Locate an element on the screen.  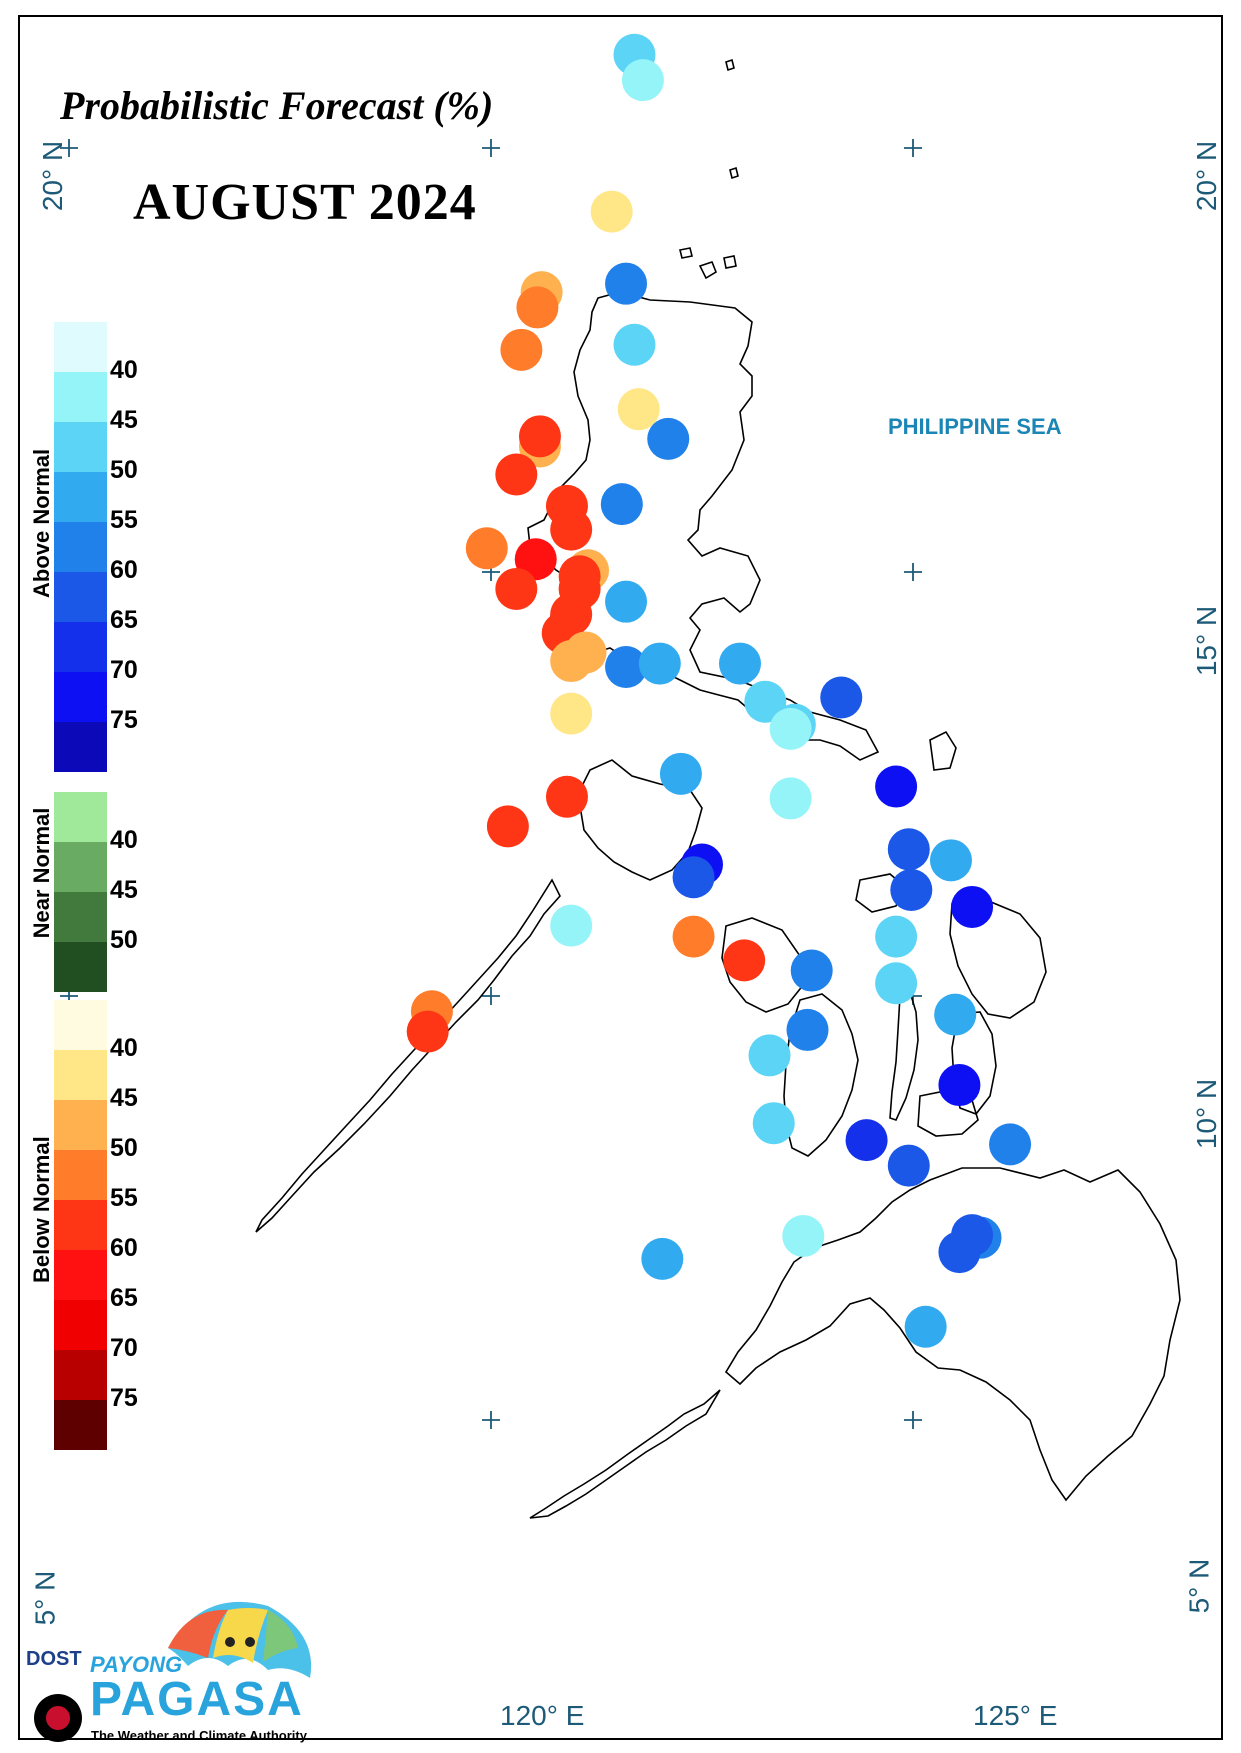
legend-near-normal-label: Near Normal is located at coordinates (41, 873).